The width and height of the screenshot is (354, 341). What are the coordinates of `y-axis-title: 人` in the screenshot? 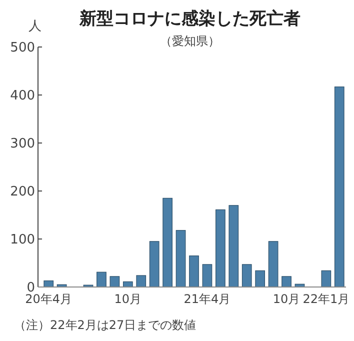 It's located at (35, 26).